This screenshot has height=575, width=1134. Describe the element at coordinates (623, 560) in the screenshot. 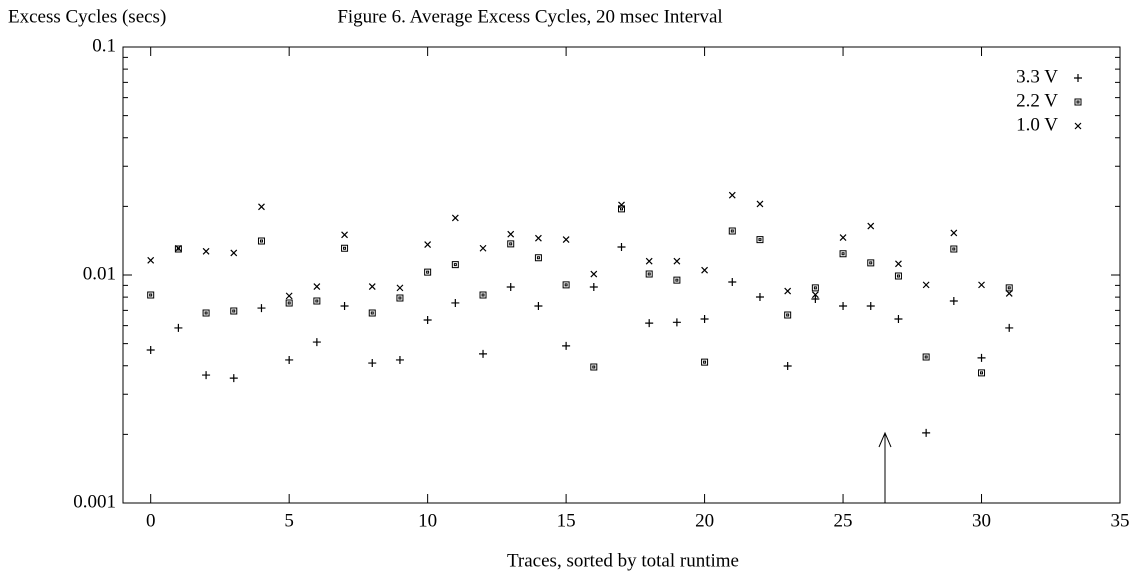

I see `x-axis-label: Traces, sorted by total runtime` at that location.